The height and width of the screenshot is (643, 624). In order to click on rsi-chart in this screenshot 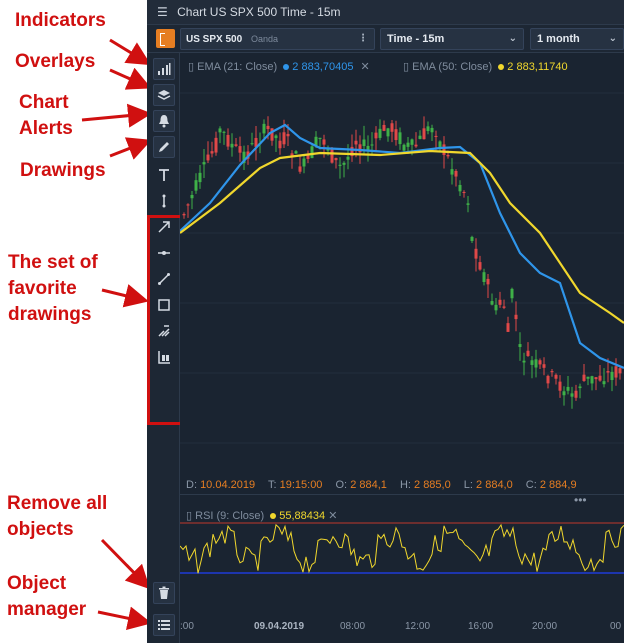, I will do `click(402, 548)`.